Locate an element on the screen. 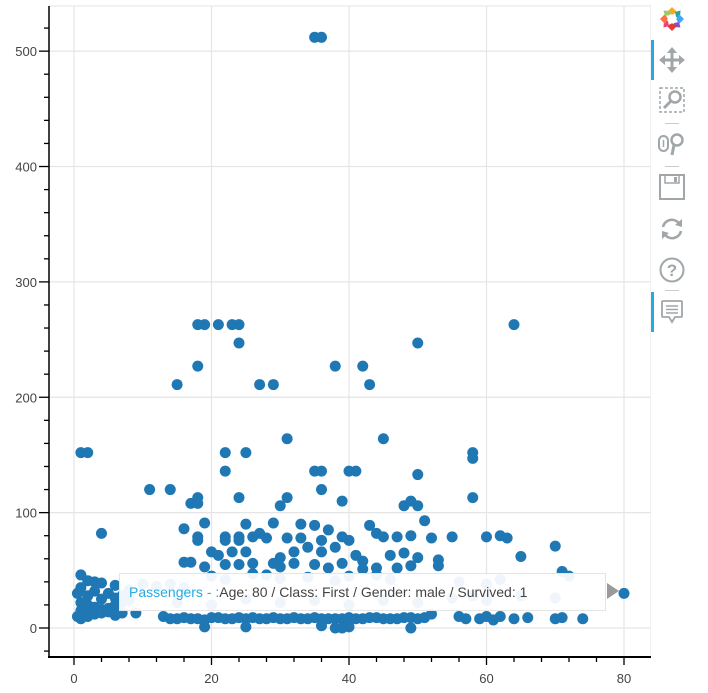 This screenshot has height=693, width=708. help-tool-button: ? is located at coordinates (672, 270).